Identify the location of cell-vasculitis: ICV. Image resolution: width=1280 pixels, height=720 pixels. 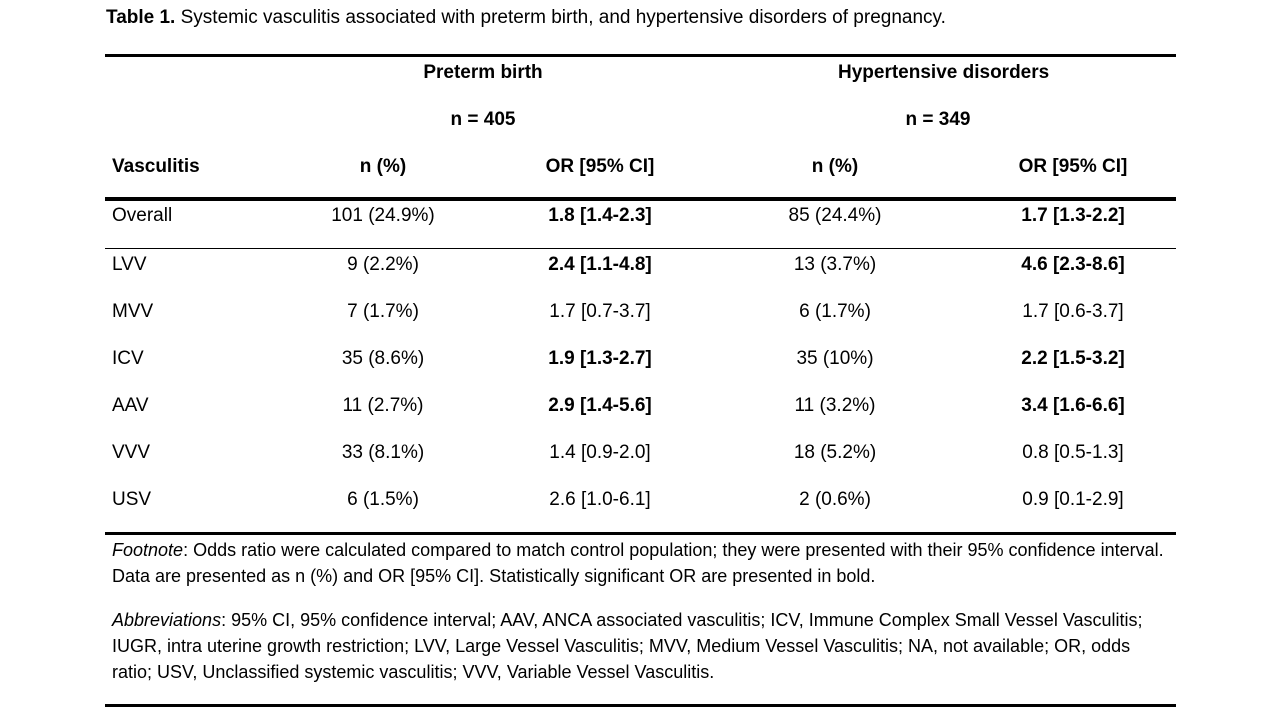
(128, 358).